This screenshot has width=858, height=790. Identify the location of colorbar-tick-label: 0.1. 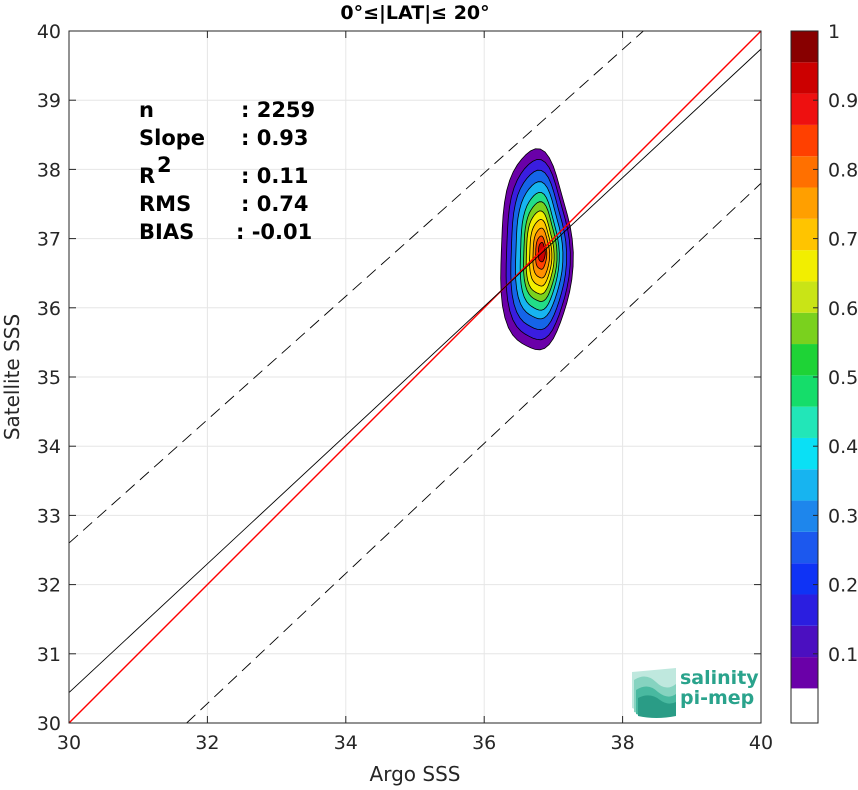
(843, 655).